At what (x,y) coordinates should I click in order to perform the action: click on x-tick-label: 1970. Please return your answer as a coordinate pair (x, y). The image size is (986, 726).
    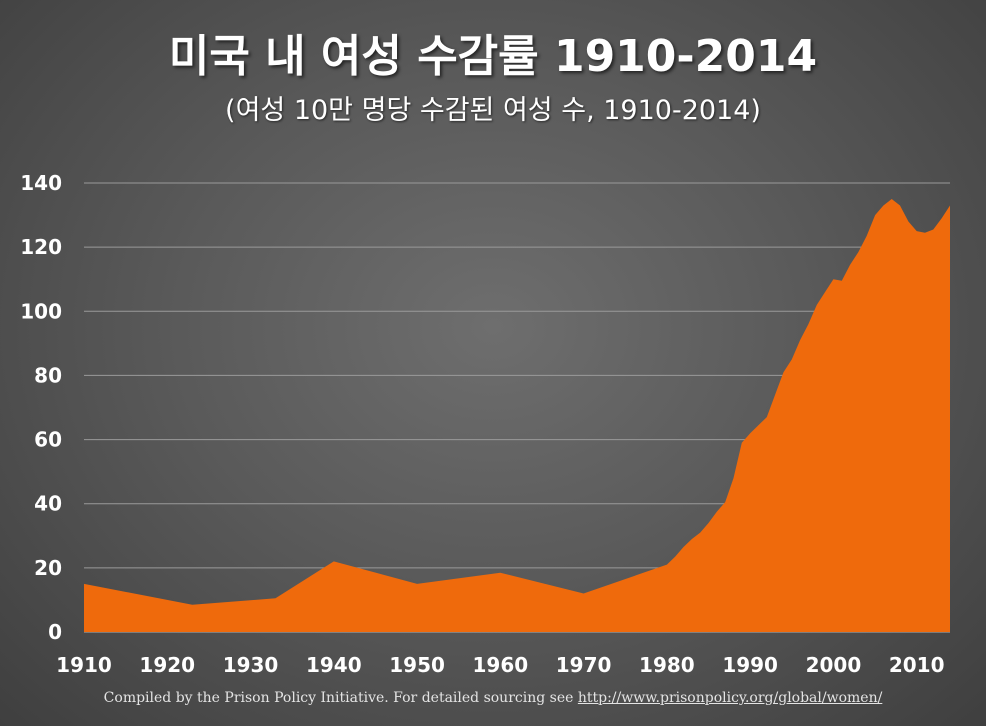
    Looking at the image, I should click on (584, 665).